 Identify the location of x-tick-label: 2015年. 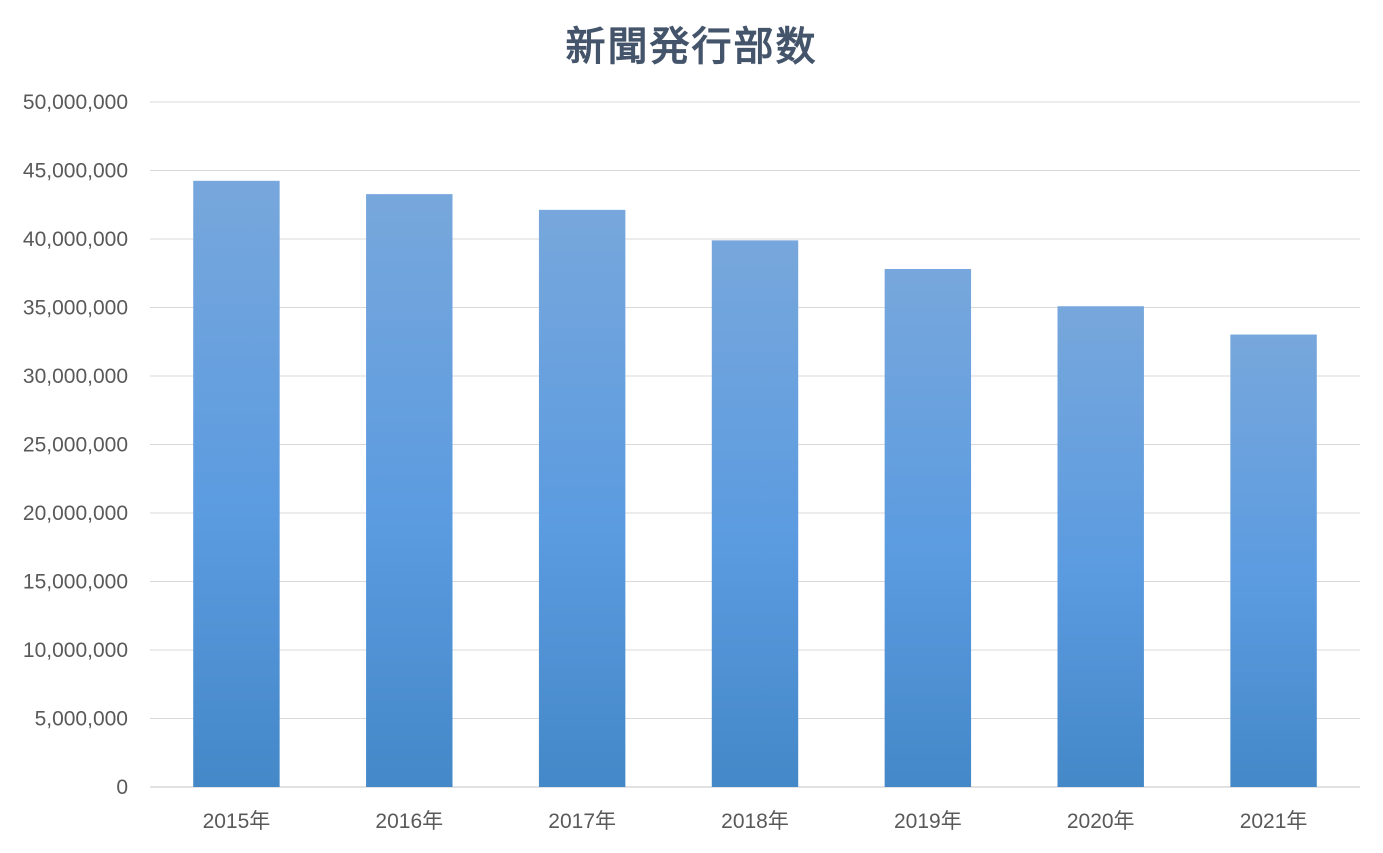
(237, 821).